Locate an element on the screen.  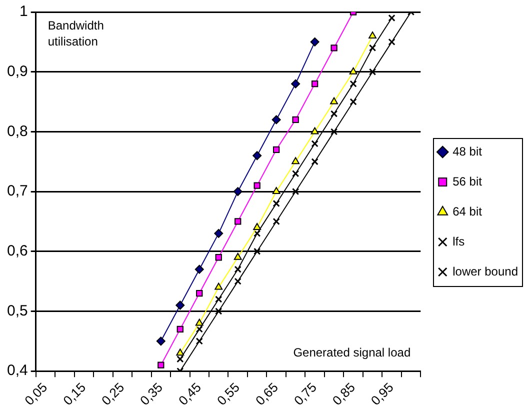
legend-label: lfs is located at coordinates (458, 241).